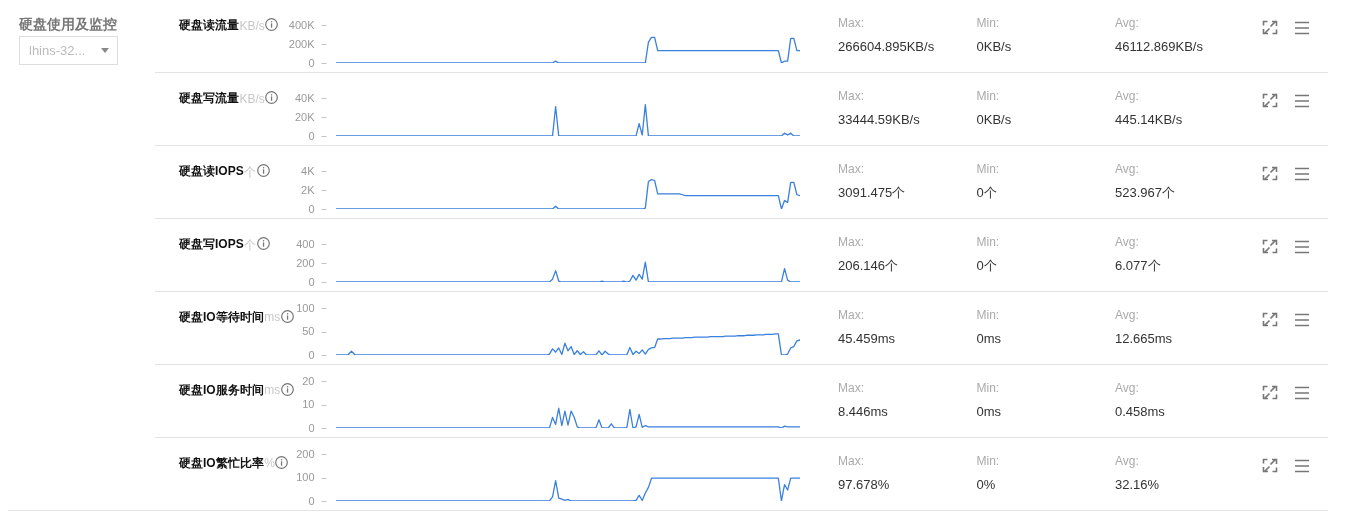 This screenshot has width=1348, height=515. I want to click on text: 0%, so click(986, 484).